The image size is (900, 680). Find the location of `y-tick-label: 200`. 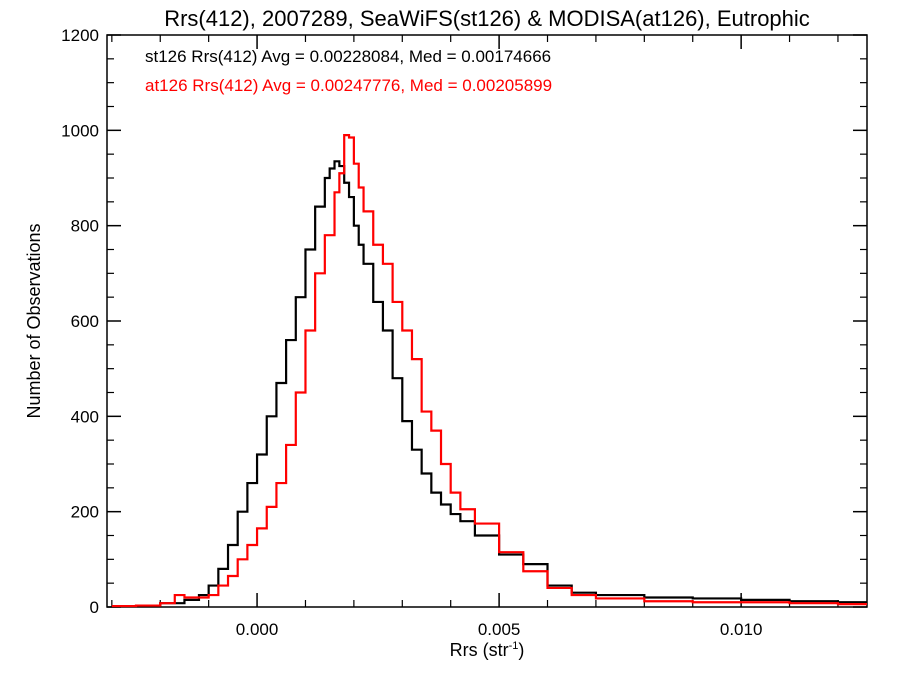

y-tick-label: 200 is located at coordinates (85, 512).